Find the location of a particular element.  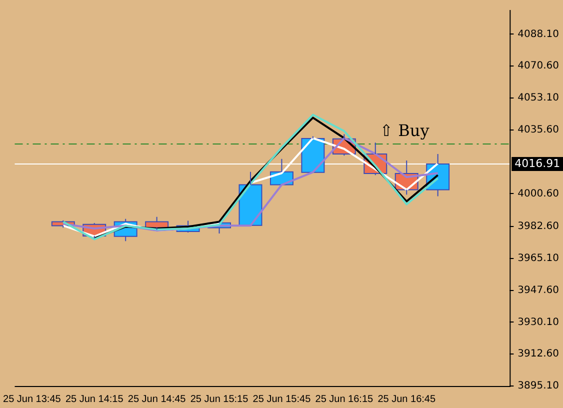

y-tick-label: 4053.10 is located at coordinates (539, 98).